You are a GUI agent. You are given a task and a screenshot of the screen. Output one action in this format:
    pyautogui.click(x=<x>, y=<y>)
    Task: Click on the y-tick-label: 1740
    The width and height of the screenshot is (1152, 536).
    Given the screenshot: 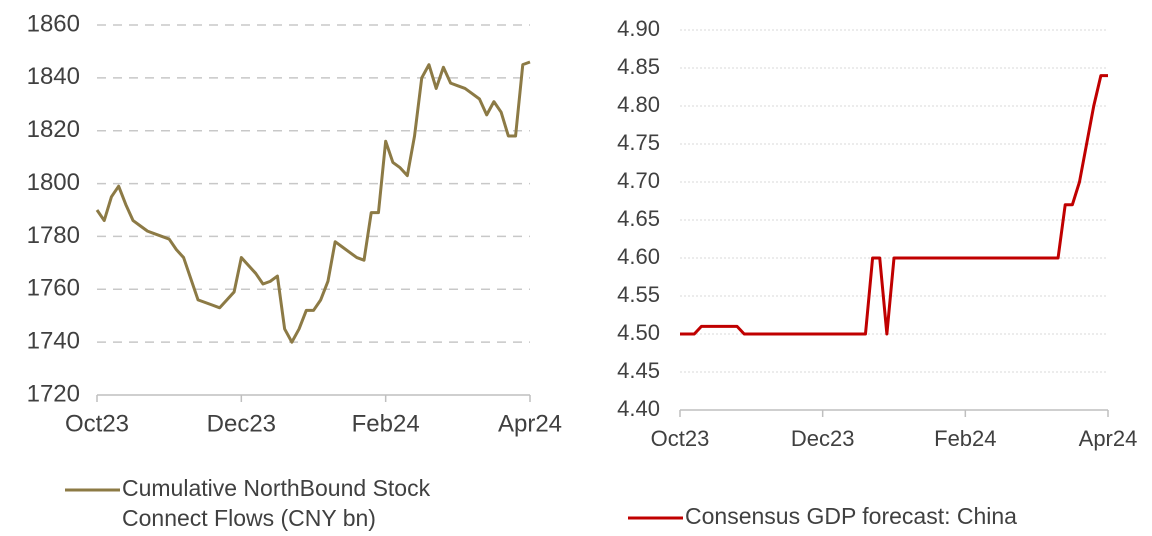 What is the action you would take?
    pyautogui.click(x=53, y=340)
    